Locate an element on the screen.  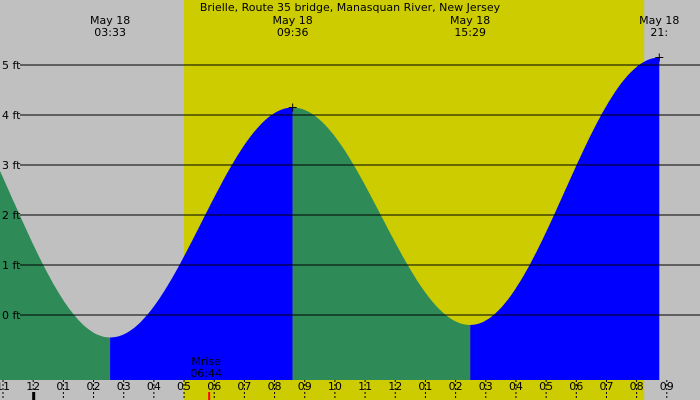
extreme-time-label: 03:33 is located at coordinates (110, 32).